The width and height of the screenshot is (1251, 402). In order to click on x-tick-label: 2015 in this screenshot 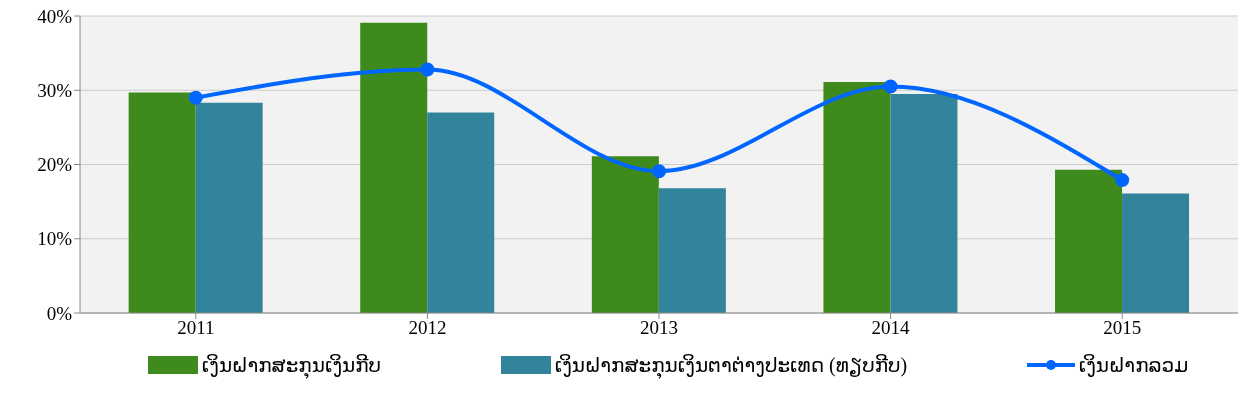, I will do `click(1122, 328)`.